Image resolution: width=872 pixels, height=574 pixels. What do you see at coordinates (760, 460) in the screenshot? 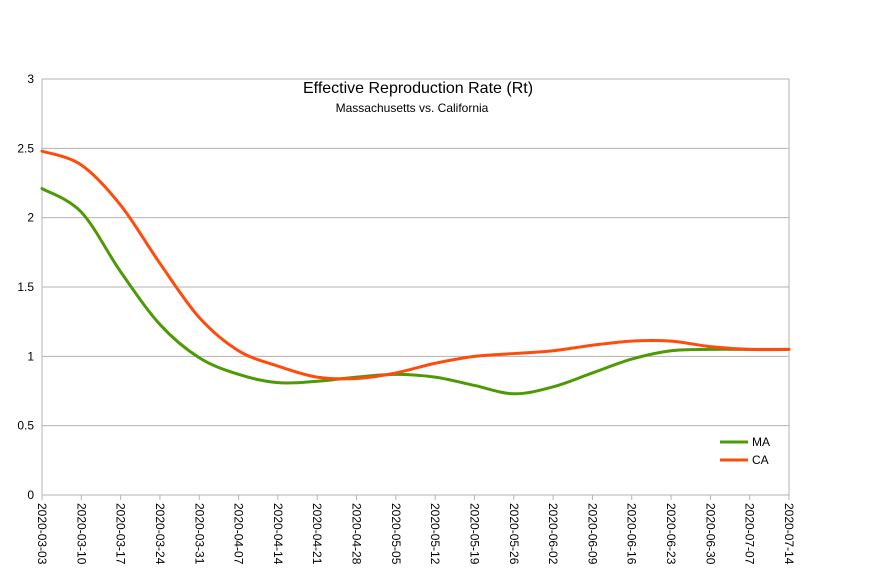
I see `legend-label-ca: CA` at bounding box center [760, 460].